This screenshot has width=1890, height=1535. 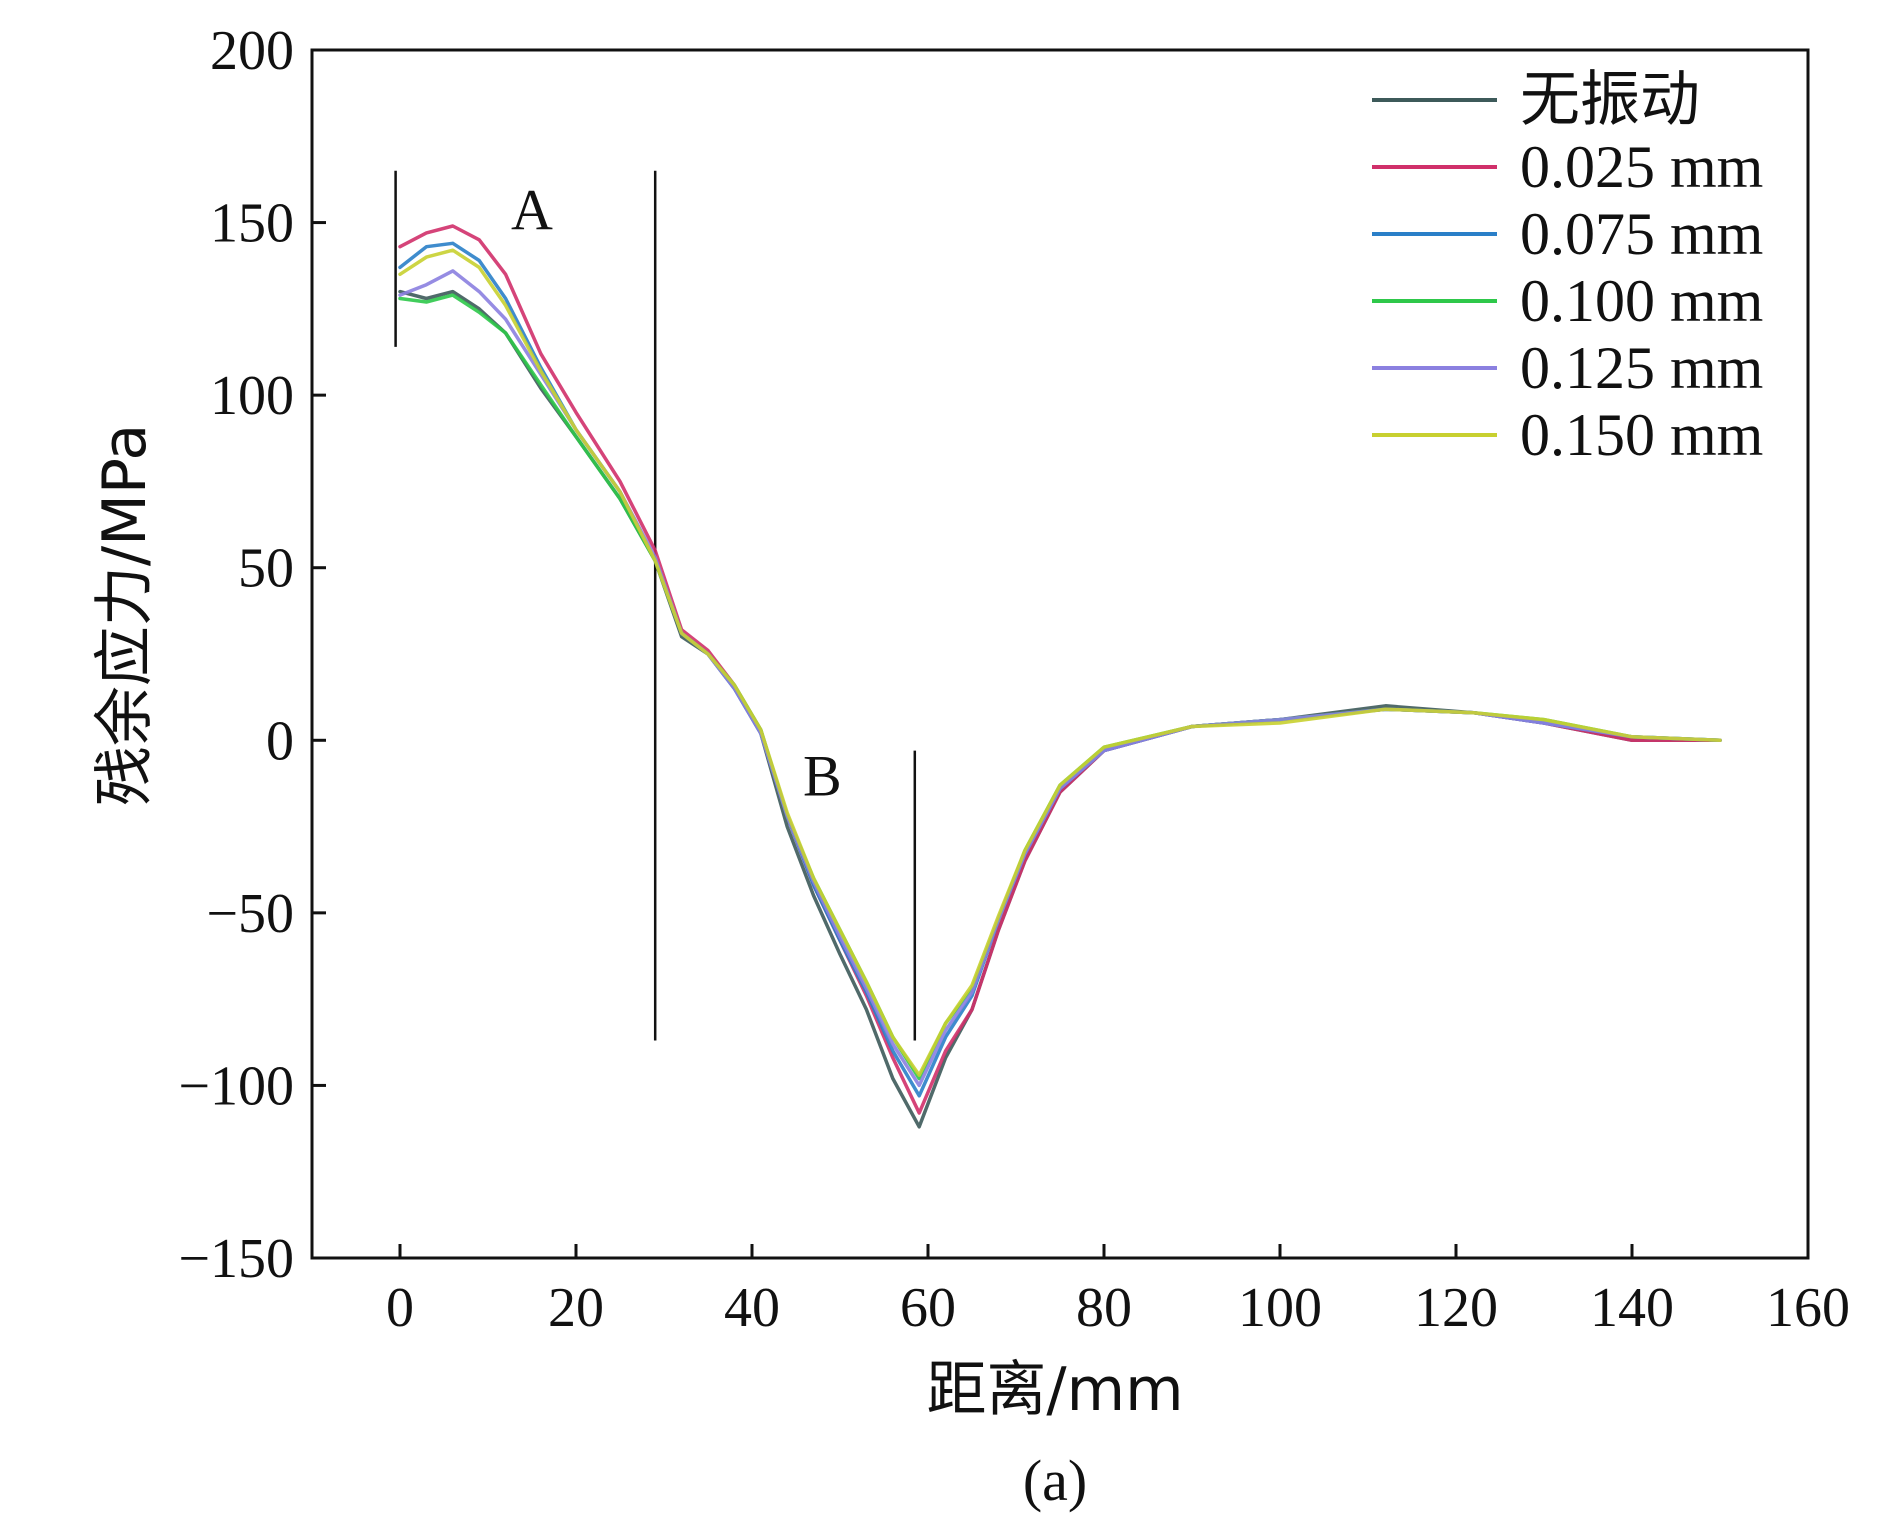 I want to click on y-tick-label: 150, so click(x=252, y=224).